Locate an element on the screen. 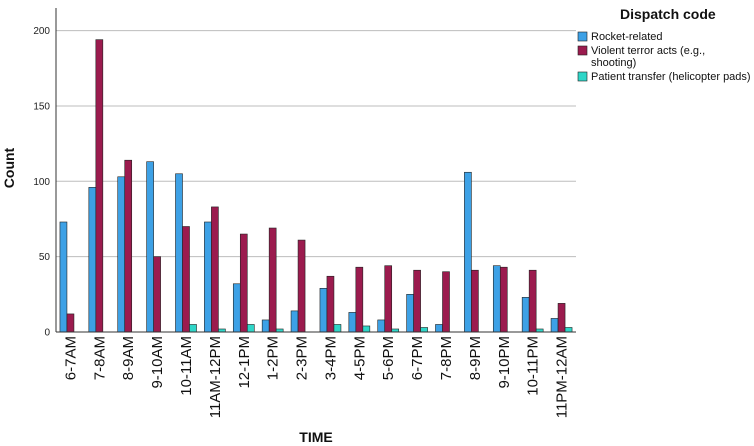 This screenshot has height=446, width=754. x-tick-label: 1-2PM is located at coordinates (273, 358).